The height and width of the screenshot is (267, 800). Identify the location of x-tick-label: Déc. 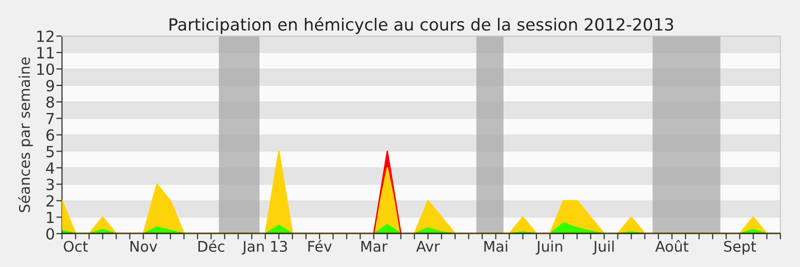
(211, 246).